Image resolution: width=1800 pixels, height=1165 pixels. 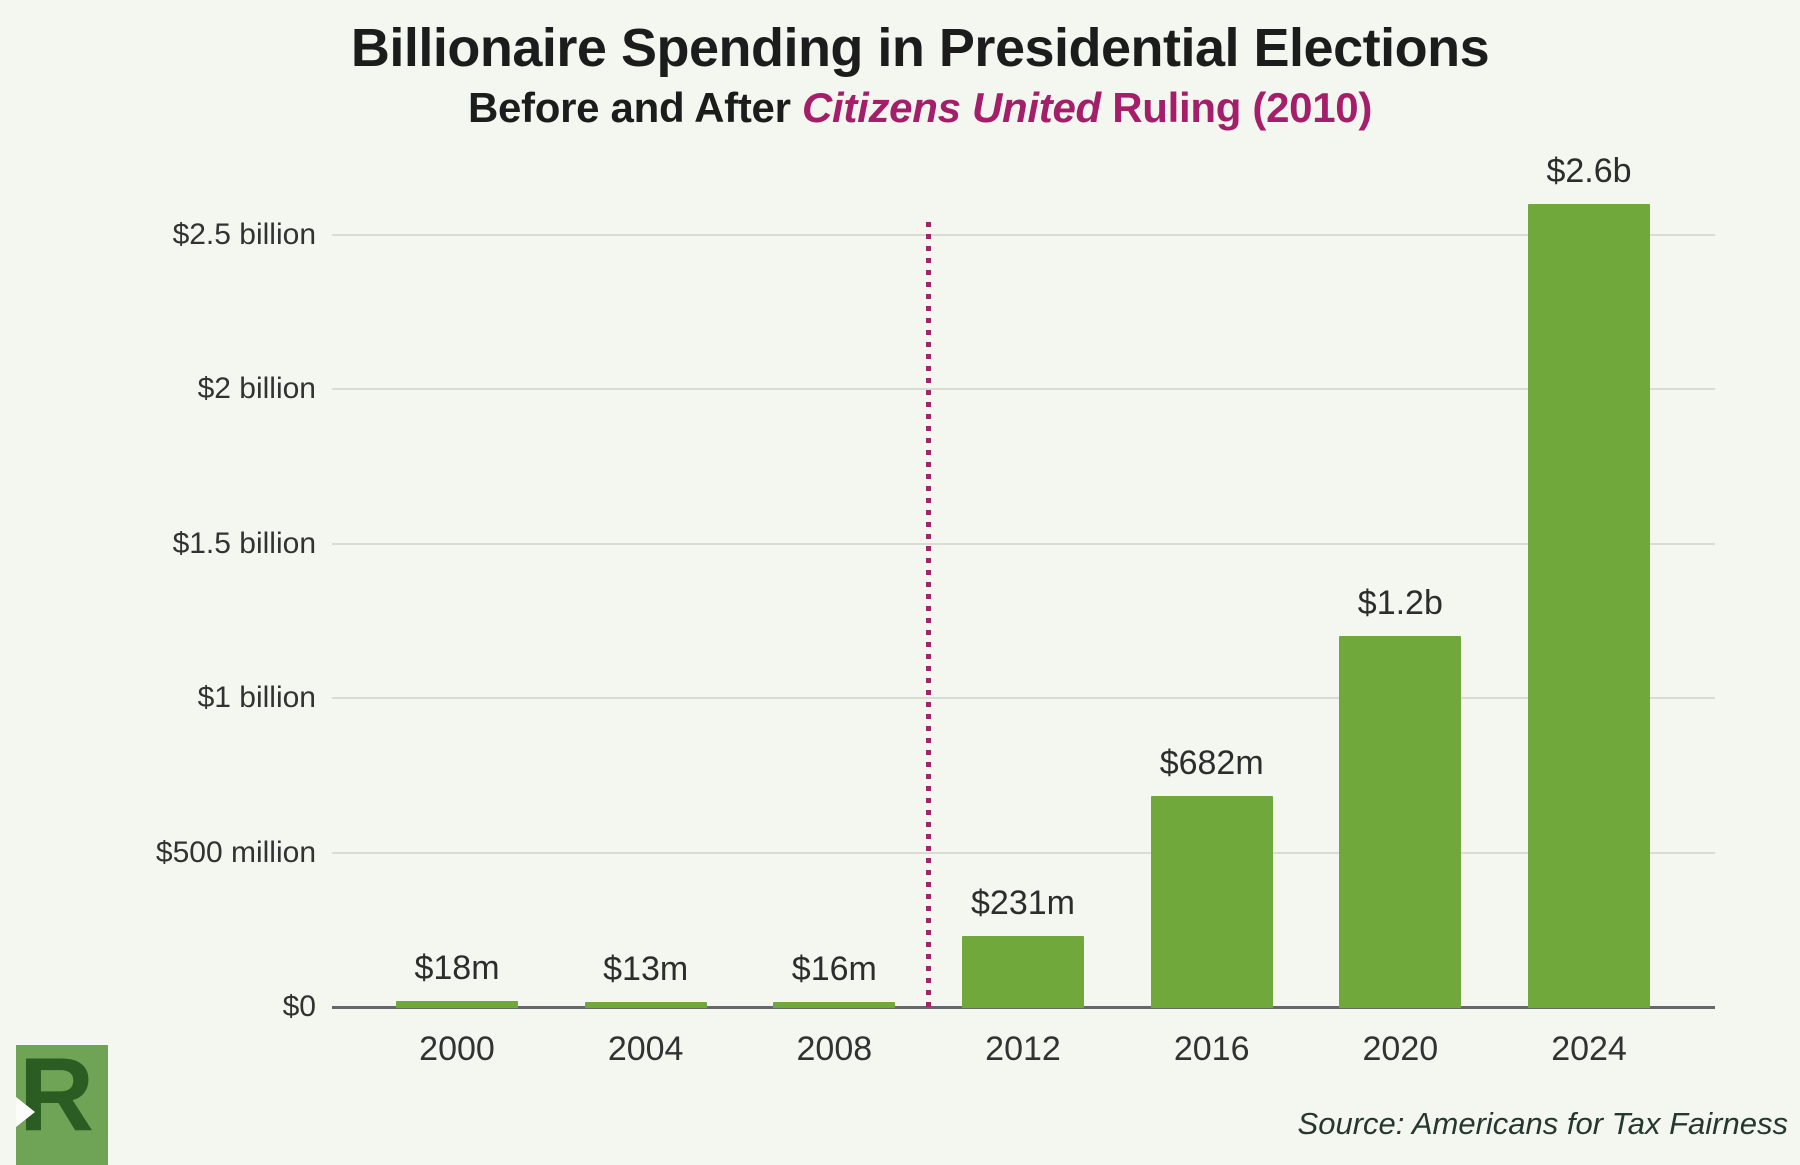 I want to click on y-tick-label: $1.5 billion, so click(x=244, y=543).